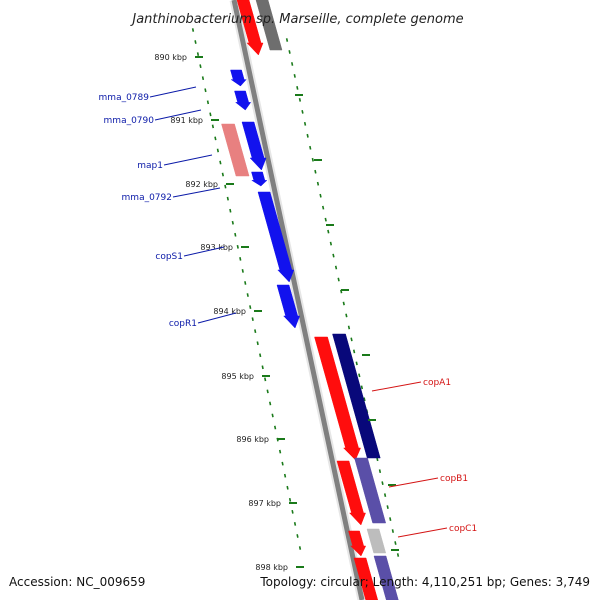  I want to click on gene-label-mma_0792: mma_0792, so click(147, 198).